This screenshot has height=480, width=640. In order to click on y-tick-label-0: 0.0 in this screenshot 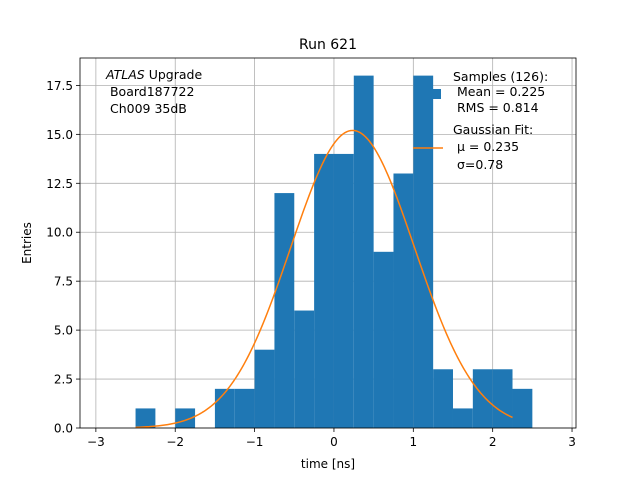, I will do `click(63, 429)`.